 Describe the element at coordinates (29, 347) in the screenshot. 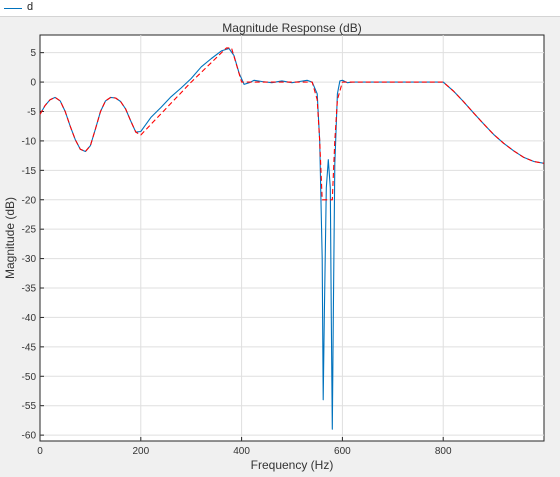

I see `y-tick-label: -45` at that location.